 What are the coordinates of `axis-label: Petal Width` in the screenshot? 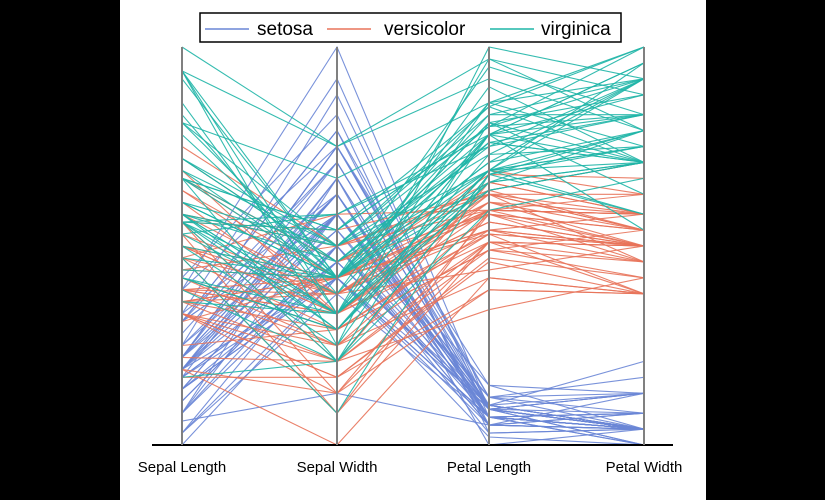 It's located at (644, 467).